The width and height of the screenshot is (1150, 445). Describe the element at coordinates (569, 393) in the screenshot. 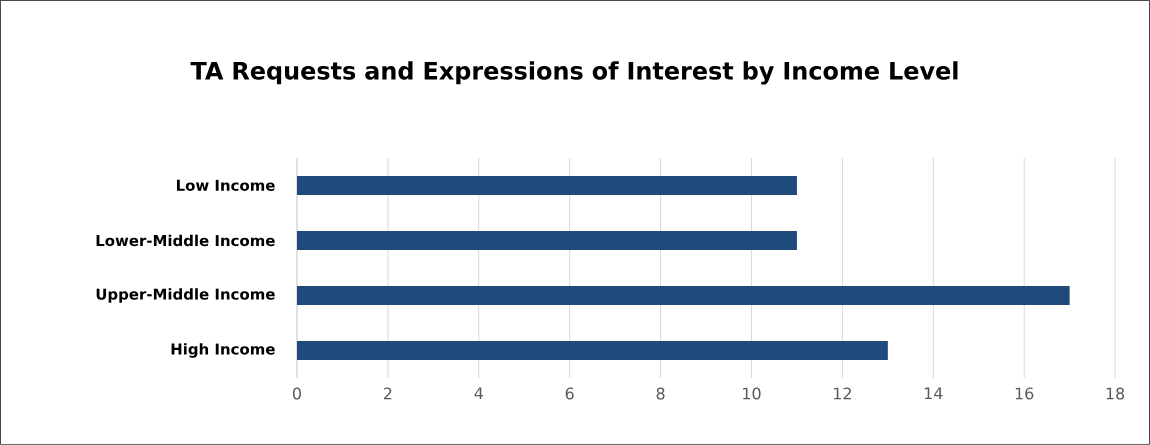

I see `x-tick-label: 6` at that location.